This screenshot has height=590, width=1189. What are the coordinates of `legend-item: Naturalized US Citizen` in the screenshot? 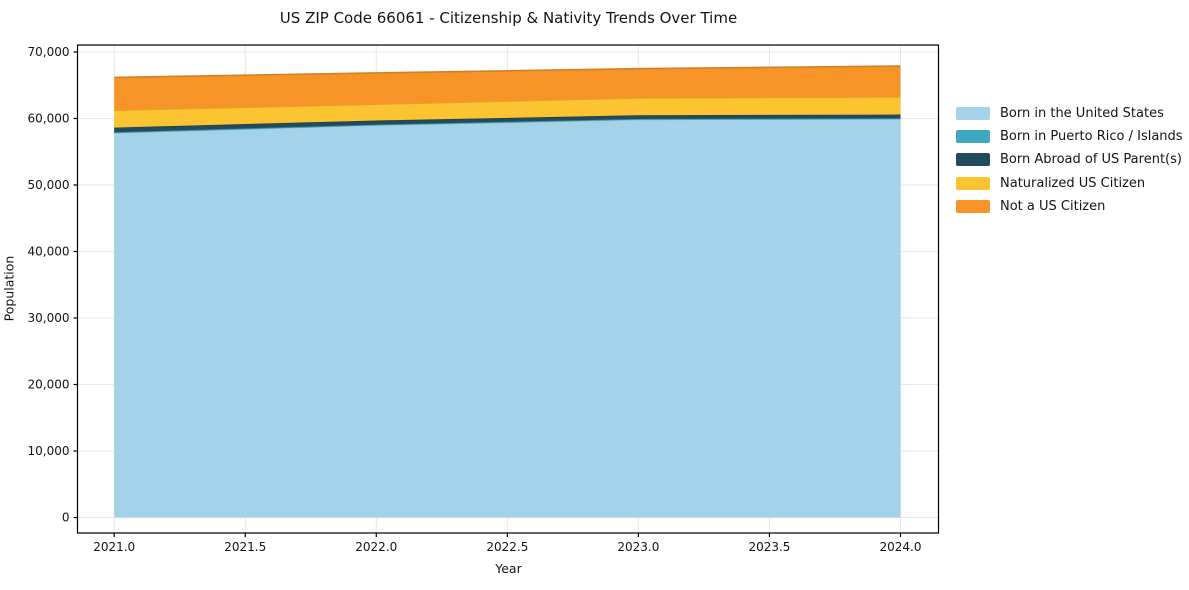 It's located at (1069, 183).